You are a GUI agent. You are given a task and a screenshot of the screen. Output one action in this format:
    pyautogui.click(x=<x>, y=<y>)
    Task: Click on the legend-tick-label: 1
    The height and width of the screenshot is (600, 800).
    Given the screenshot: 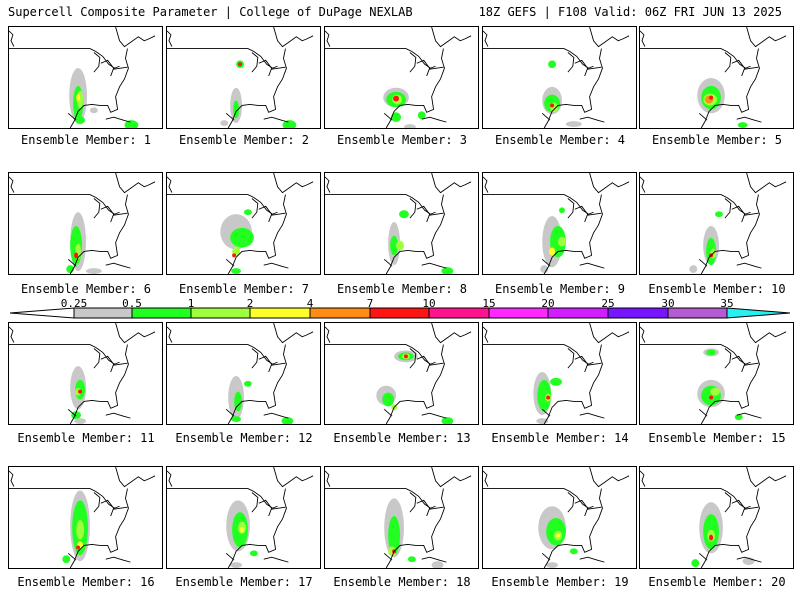 What is the action you would take?
    pyautogui.click(x=191, y=303)
    